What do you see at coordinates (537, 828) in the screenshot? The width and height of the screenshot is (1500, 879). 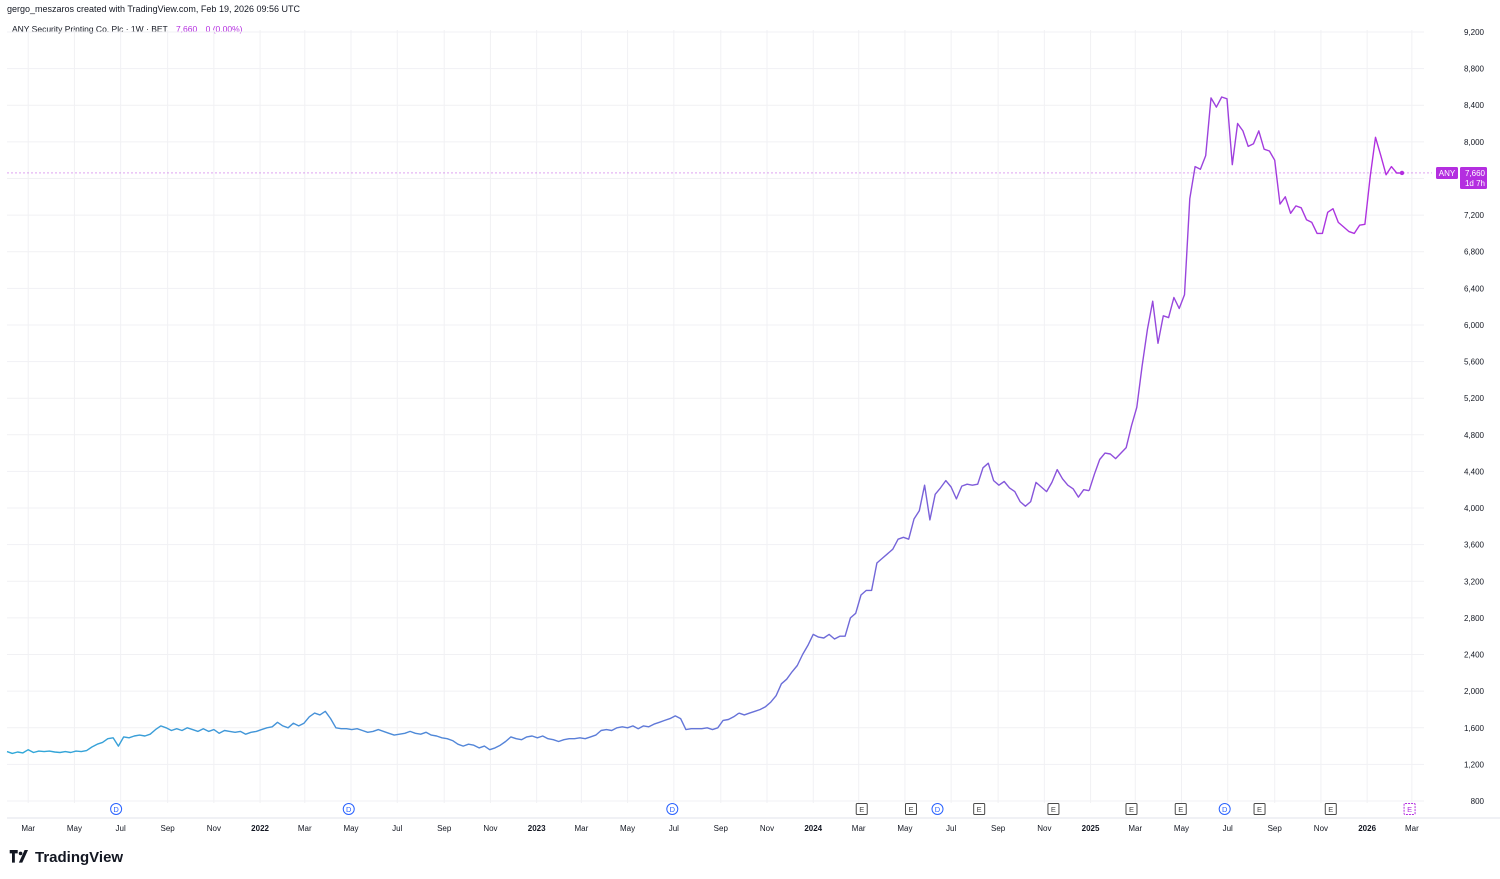 I see `x-tick-label: 2023` at bounding box center [537, 828].